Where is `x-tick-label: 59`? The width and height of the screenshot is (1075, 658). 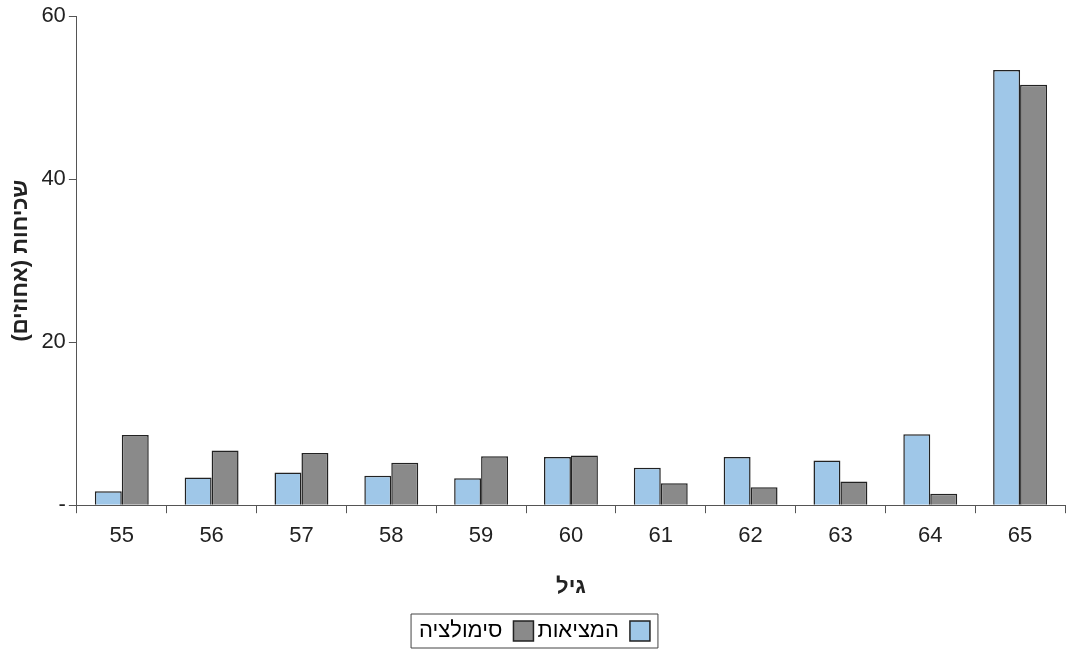 x-tick-label: 59 is located at coordinates (481, 535).